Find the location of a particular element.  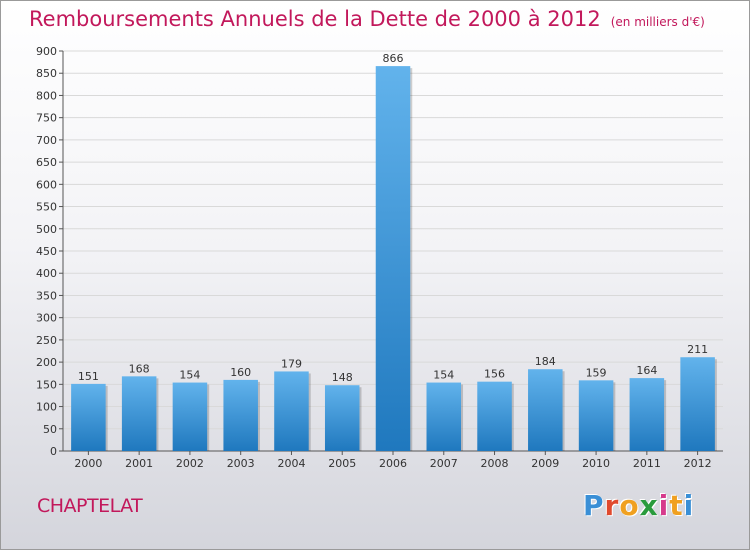

y-tick-label: 0 is located at coordinates (53, 451).